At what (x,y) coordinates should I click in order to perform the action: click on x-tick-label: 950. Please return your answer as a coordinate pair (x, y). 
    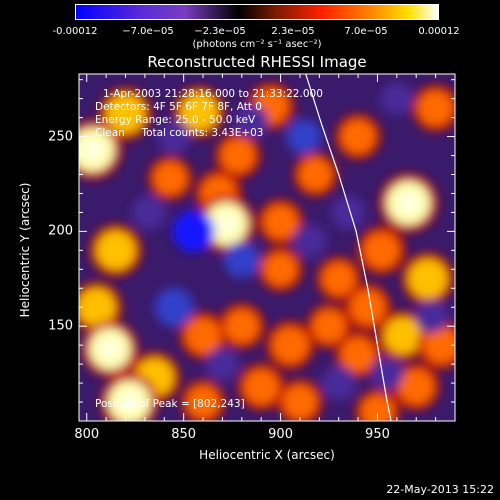
    Looking at the image, I should click on (377, 434).